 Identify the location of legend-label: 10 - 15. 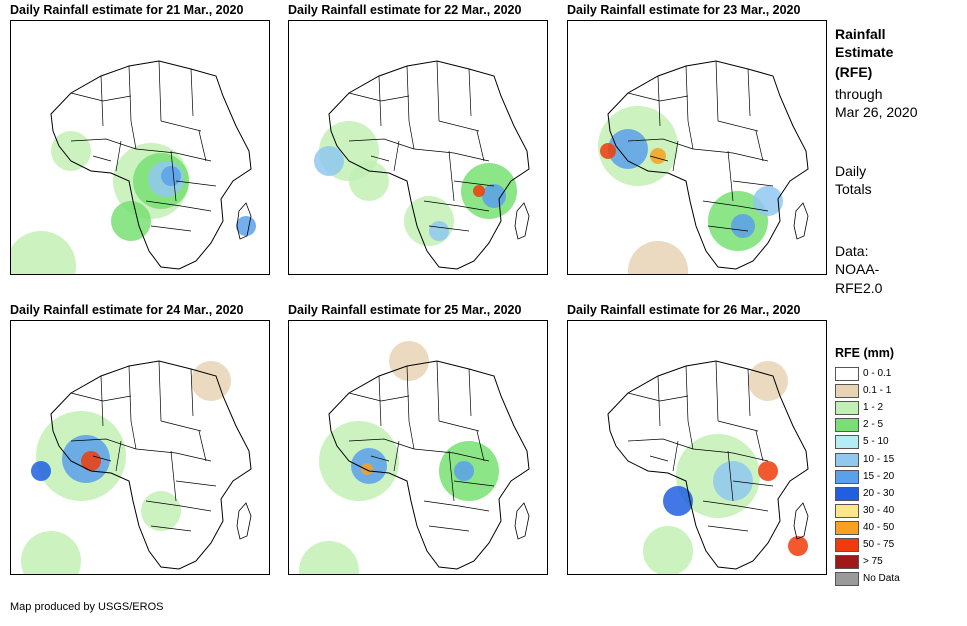
(879, 459).